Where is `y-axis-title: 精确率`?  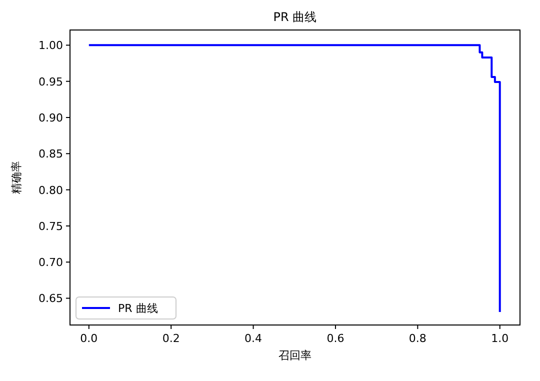
y-axis-title: 精确率 is located at coordinates (16, 177).